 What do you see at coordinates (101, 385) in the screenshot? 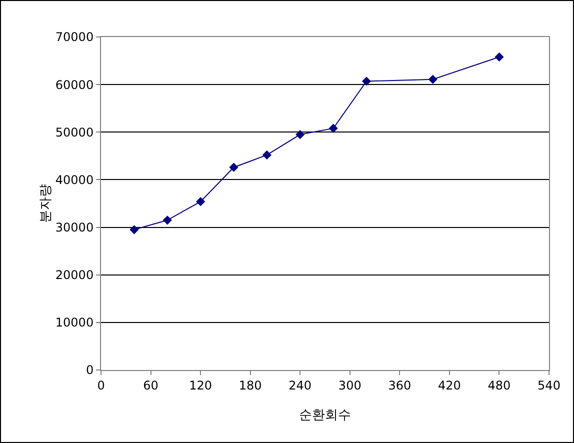
I see `x-tick-label: 0` at bounding box center [101, 385].